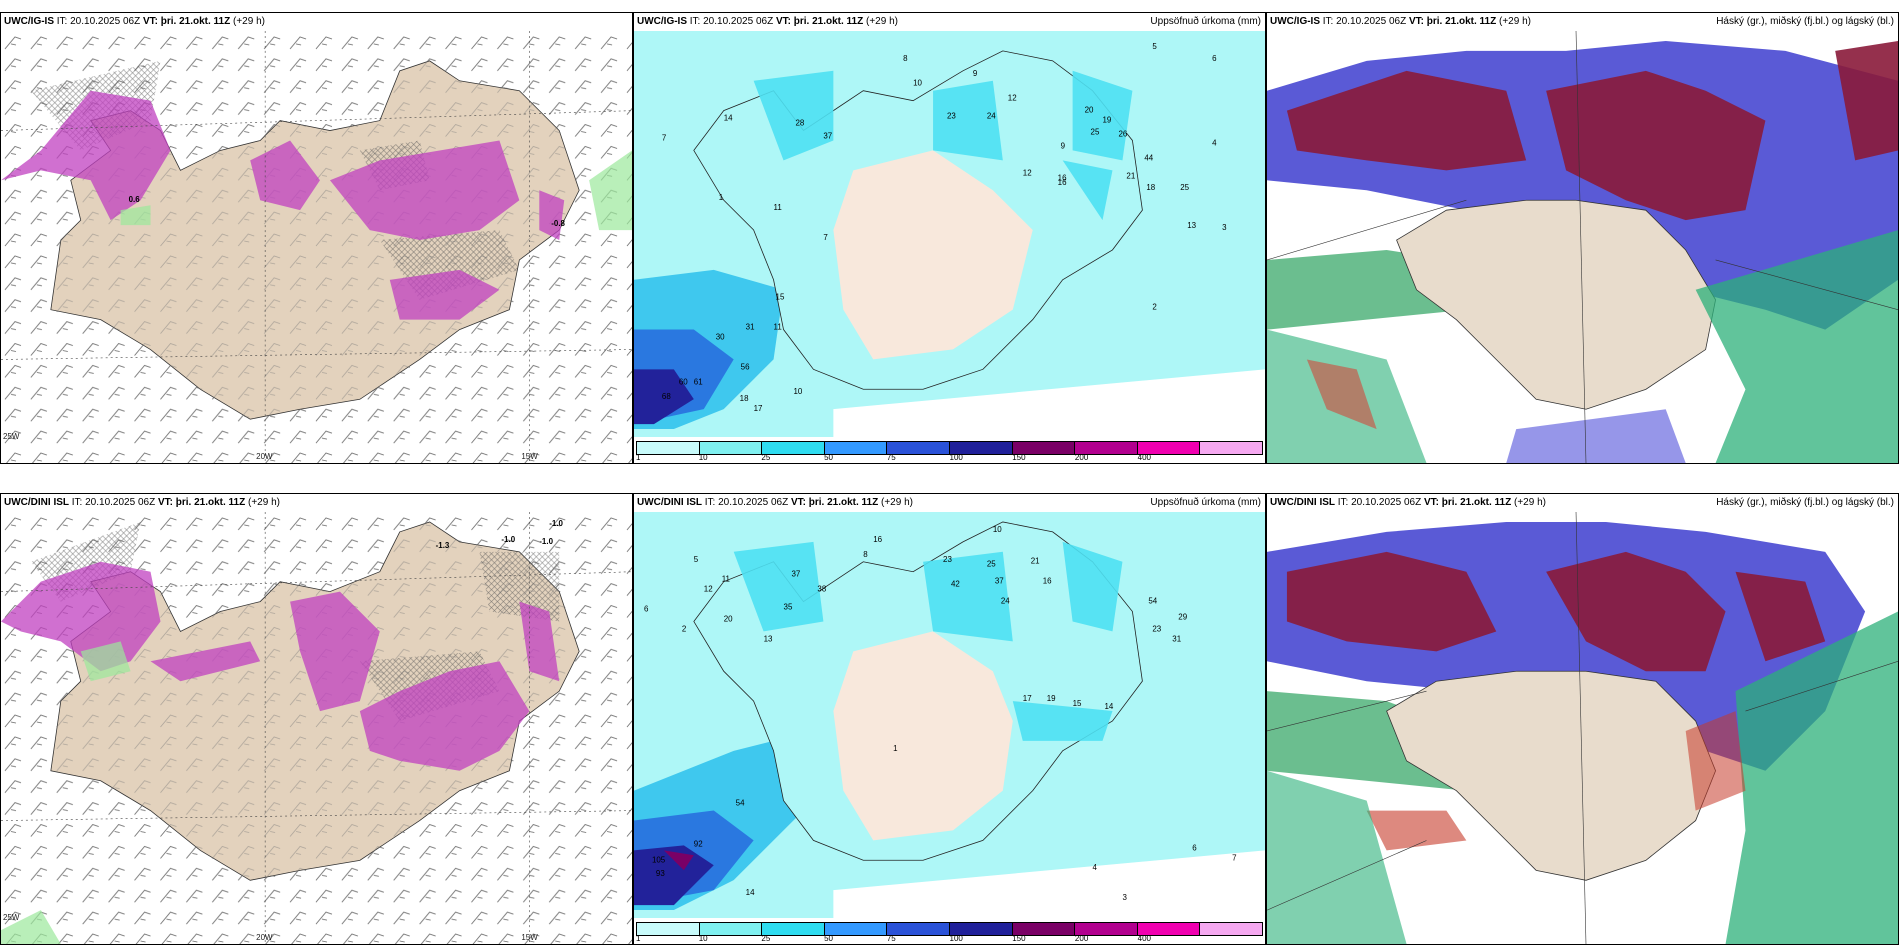 Image resolution: width=1900 pixels, height=950 pixels. I want to click on svg-text: 20, so click(1089, 110).